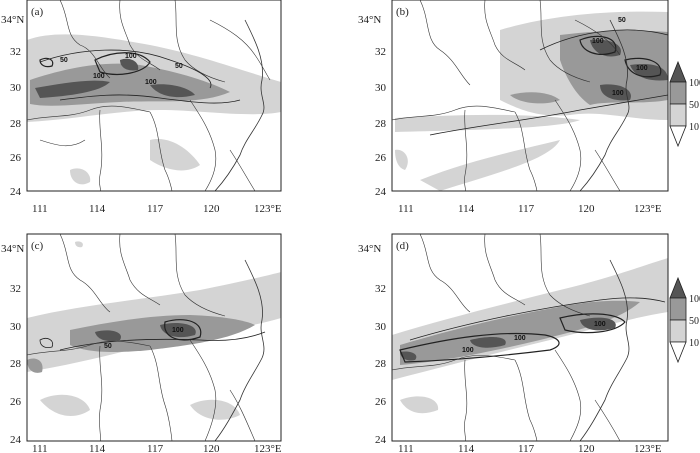 The height and width of the screenshot is (453, 700). I want to click on colorbar-top-cap-low, so click(678, 136).